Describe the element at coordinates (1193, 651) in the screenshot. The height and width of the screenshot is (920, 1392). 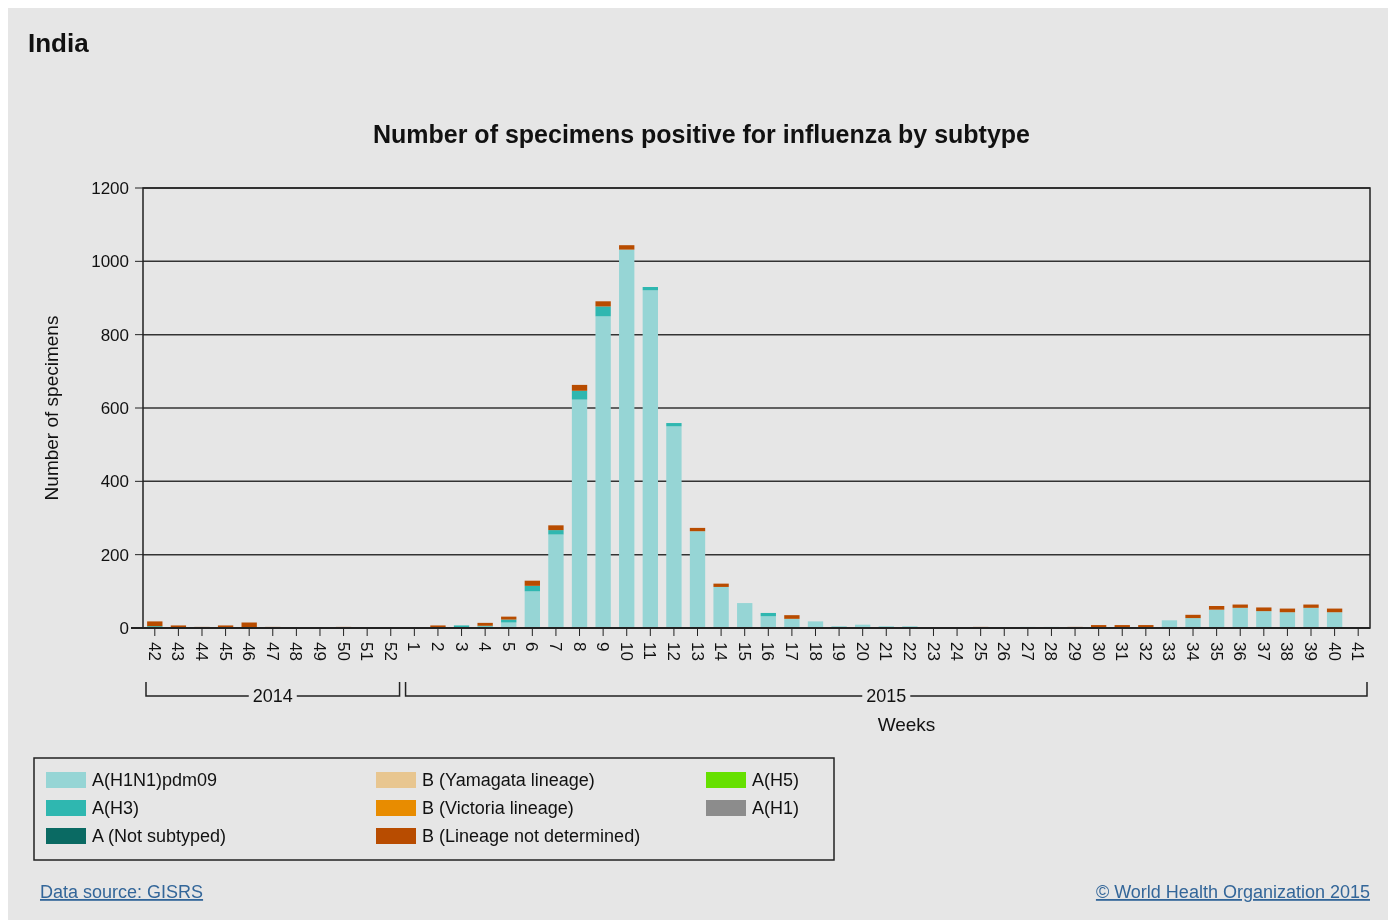
I see `x-tick-label: 34` at that location.